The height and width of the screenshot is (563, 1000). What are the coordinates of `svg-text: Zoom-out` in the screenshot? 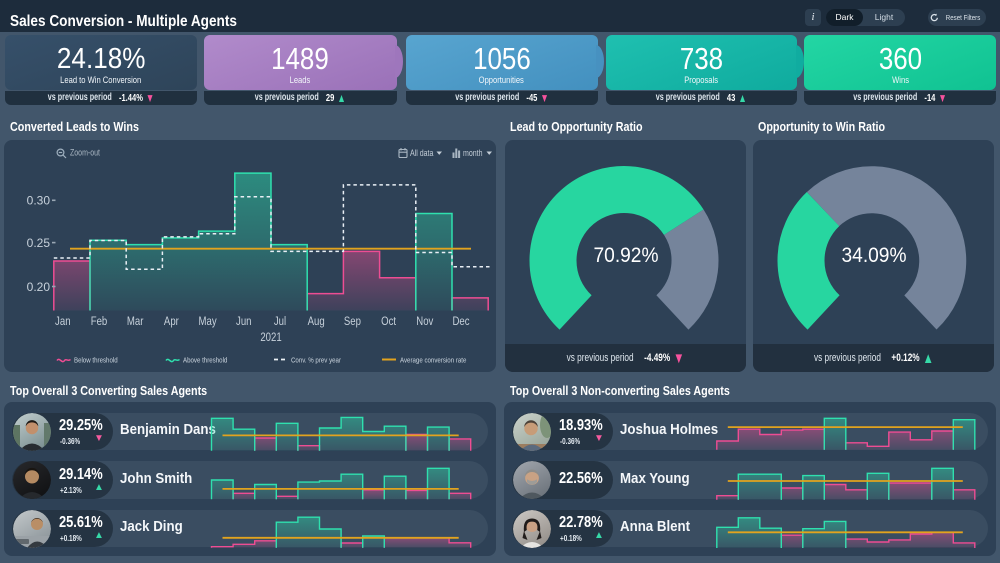 It's located at (85, 153).